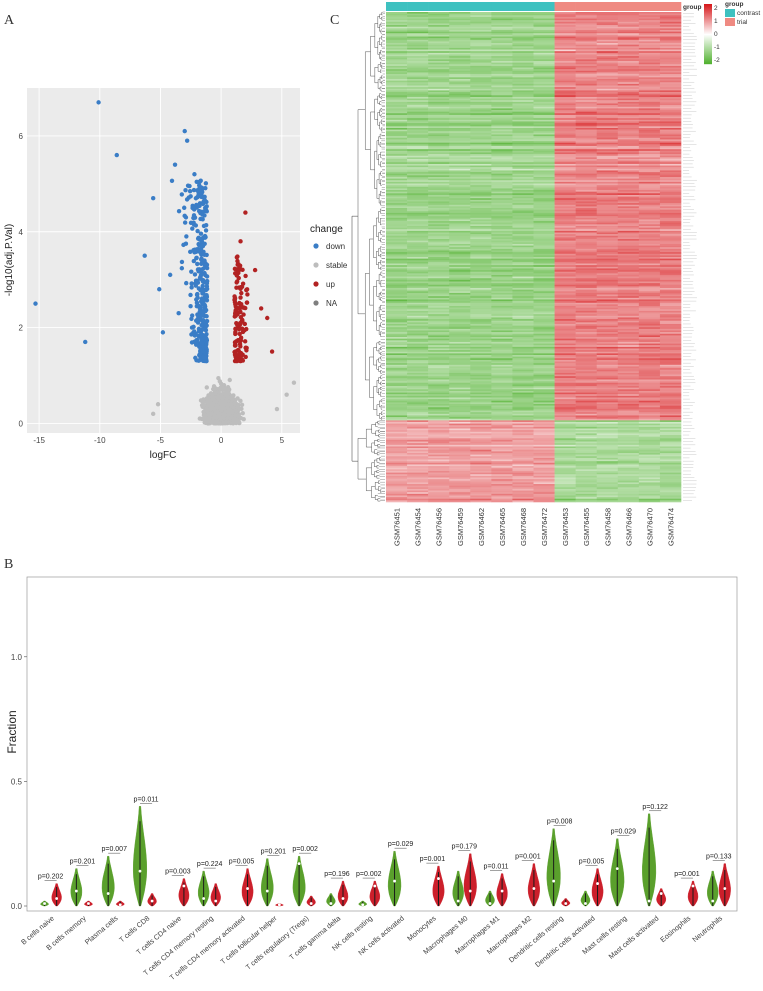 Image resolution: width=763 pixels, height=991 pixels. What do you see at coordinates (316, 265) in the screenshot?
I see `volcano-legend-key-stable` at bounding box center [316, 265].